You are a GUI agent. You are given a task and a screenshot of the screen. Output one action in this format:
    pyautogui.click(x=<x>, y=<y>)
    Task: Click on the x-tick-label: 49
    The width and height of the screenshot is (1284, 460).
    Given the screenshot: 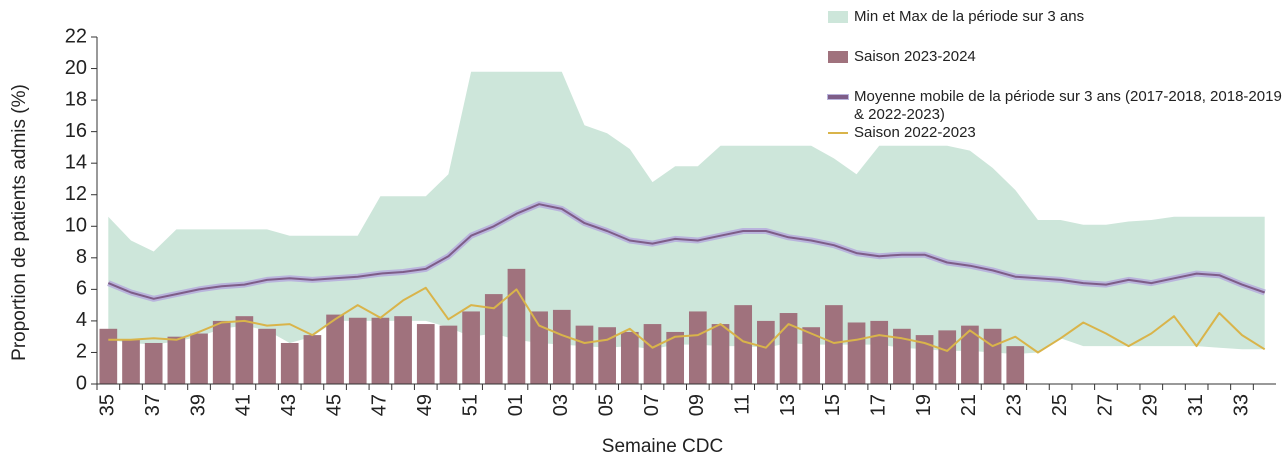 What is the action you would take?
    pyautogui.click(x=425, y=405)
    